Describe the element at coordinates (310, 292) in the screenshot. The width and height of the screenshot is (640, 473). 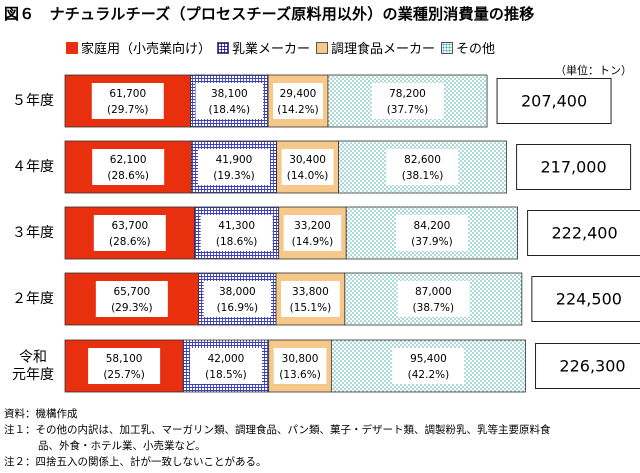
I see `data-label-value: 33,800` at that location.